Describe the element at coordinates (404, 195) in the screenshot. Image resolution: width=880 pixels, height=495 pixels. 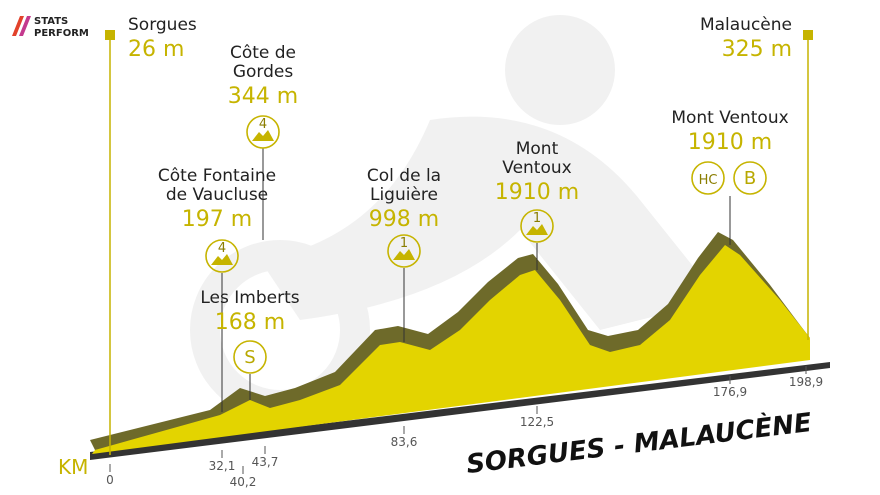
I see `point-name: Liguière` at that location.